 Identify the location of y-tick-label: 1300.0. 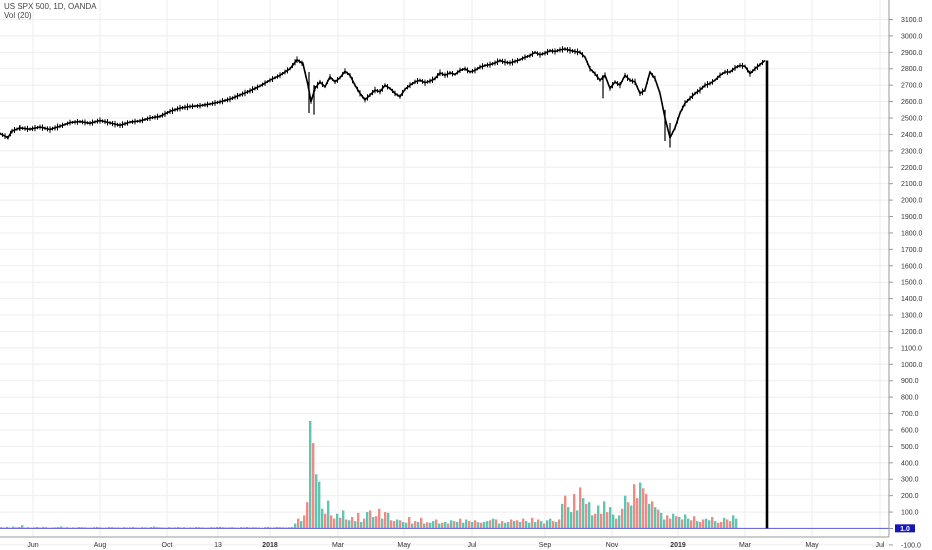
(912, 316).